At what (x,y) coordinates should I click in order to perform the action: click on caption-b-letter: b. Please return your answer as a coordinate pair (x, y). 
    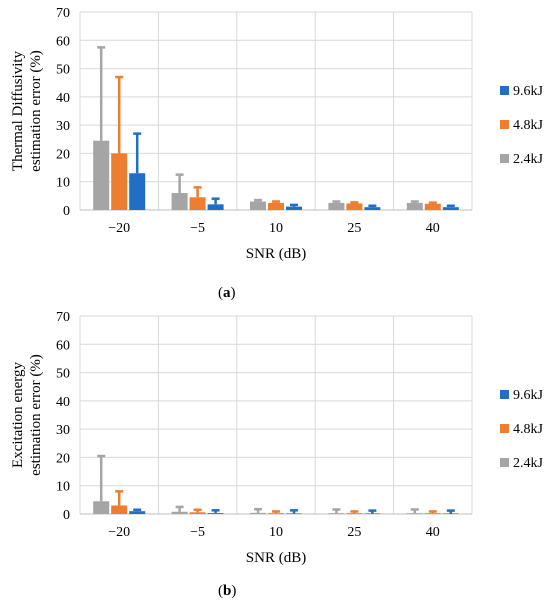
    Looking at the image, I should click on (227, 591).